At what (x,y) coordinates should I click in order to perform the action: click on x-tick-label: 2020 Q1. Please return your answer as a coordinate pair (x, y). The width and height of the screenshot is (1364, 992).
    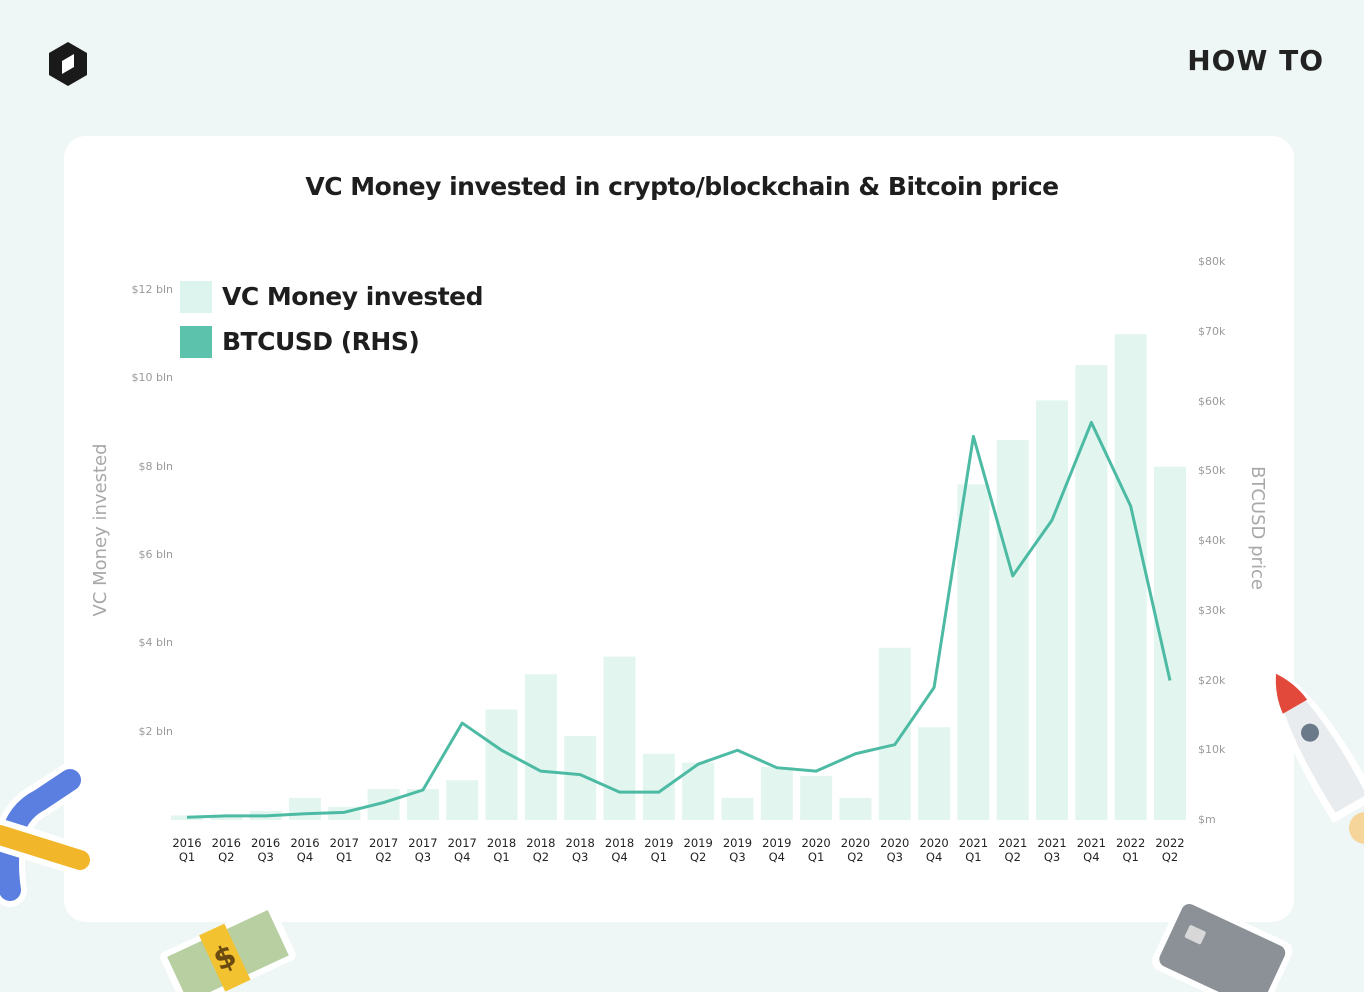
    Looking at the image, I should click on (816, 850).